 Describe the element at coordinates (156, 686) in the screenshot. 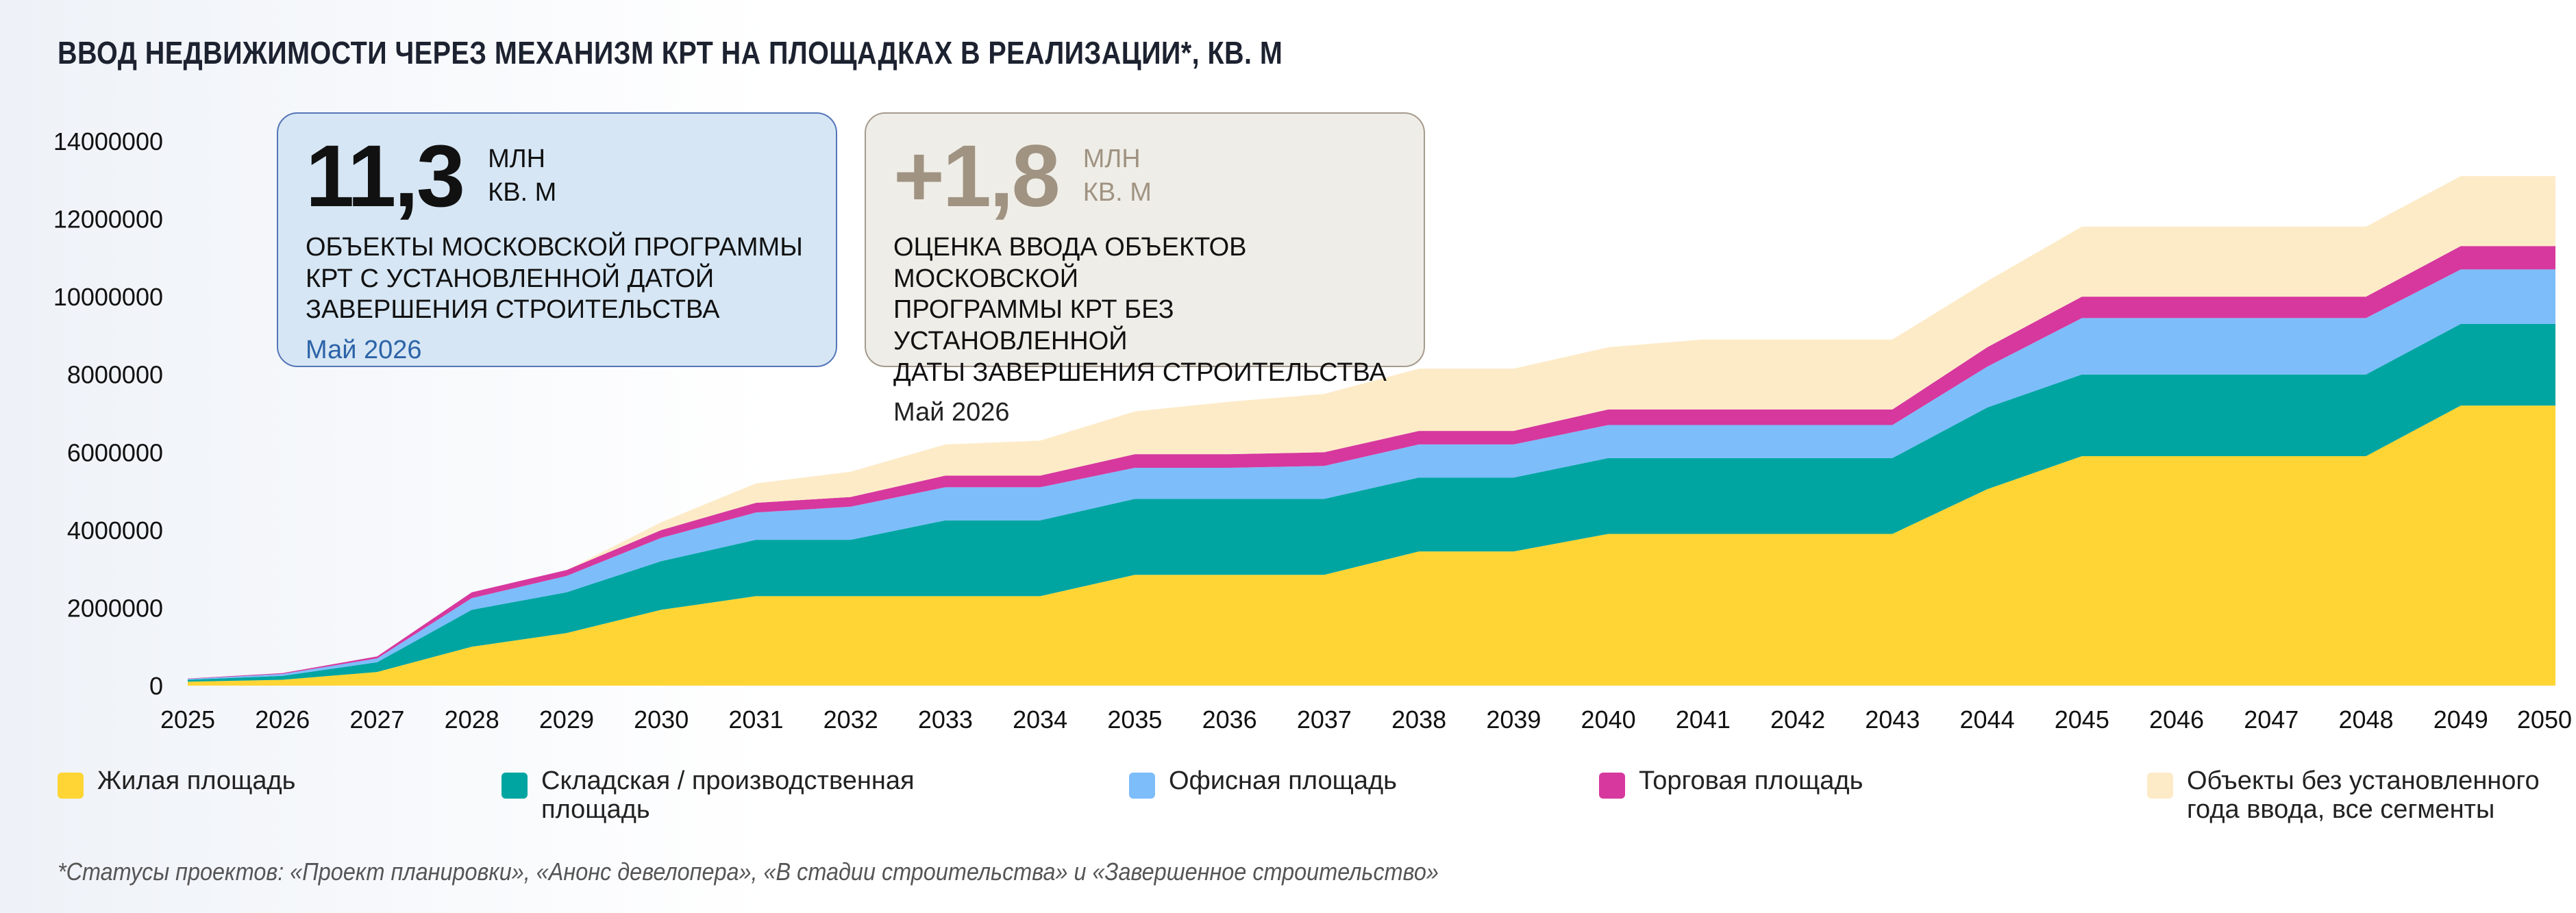

I see `y-tick-label: 0` at that location.